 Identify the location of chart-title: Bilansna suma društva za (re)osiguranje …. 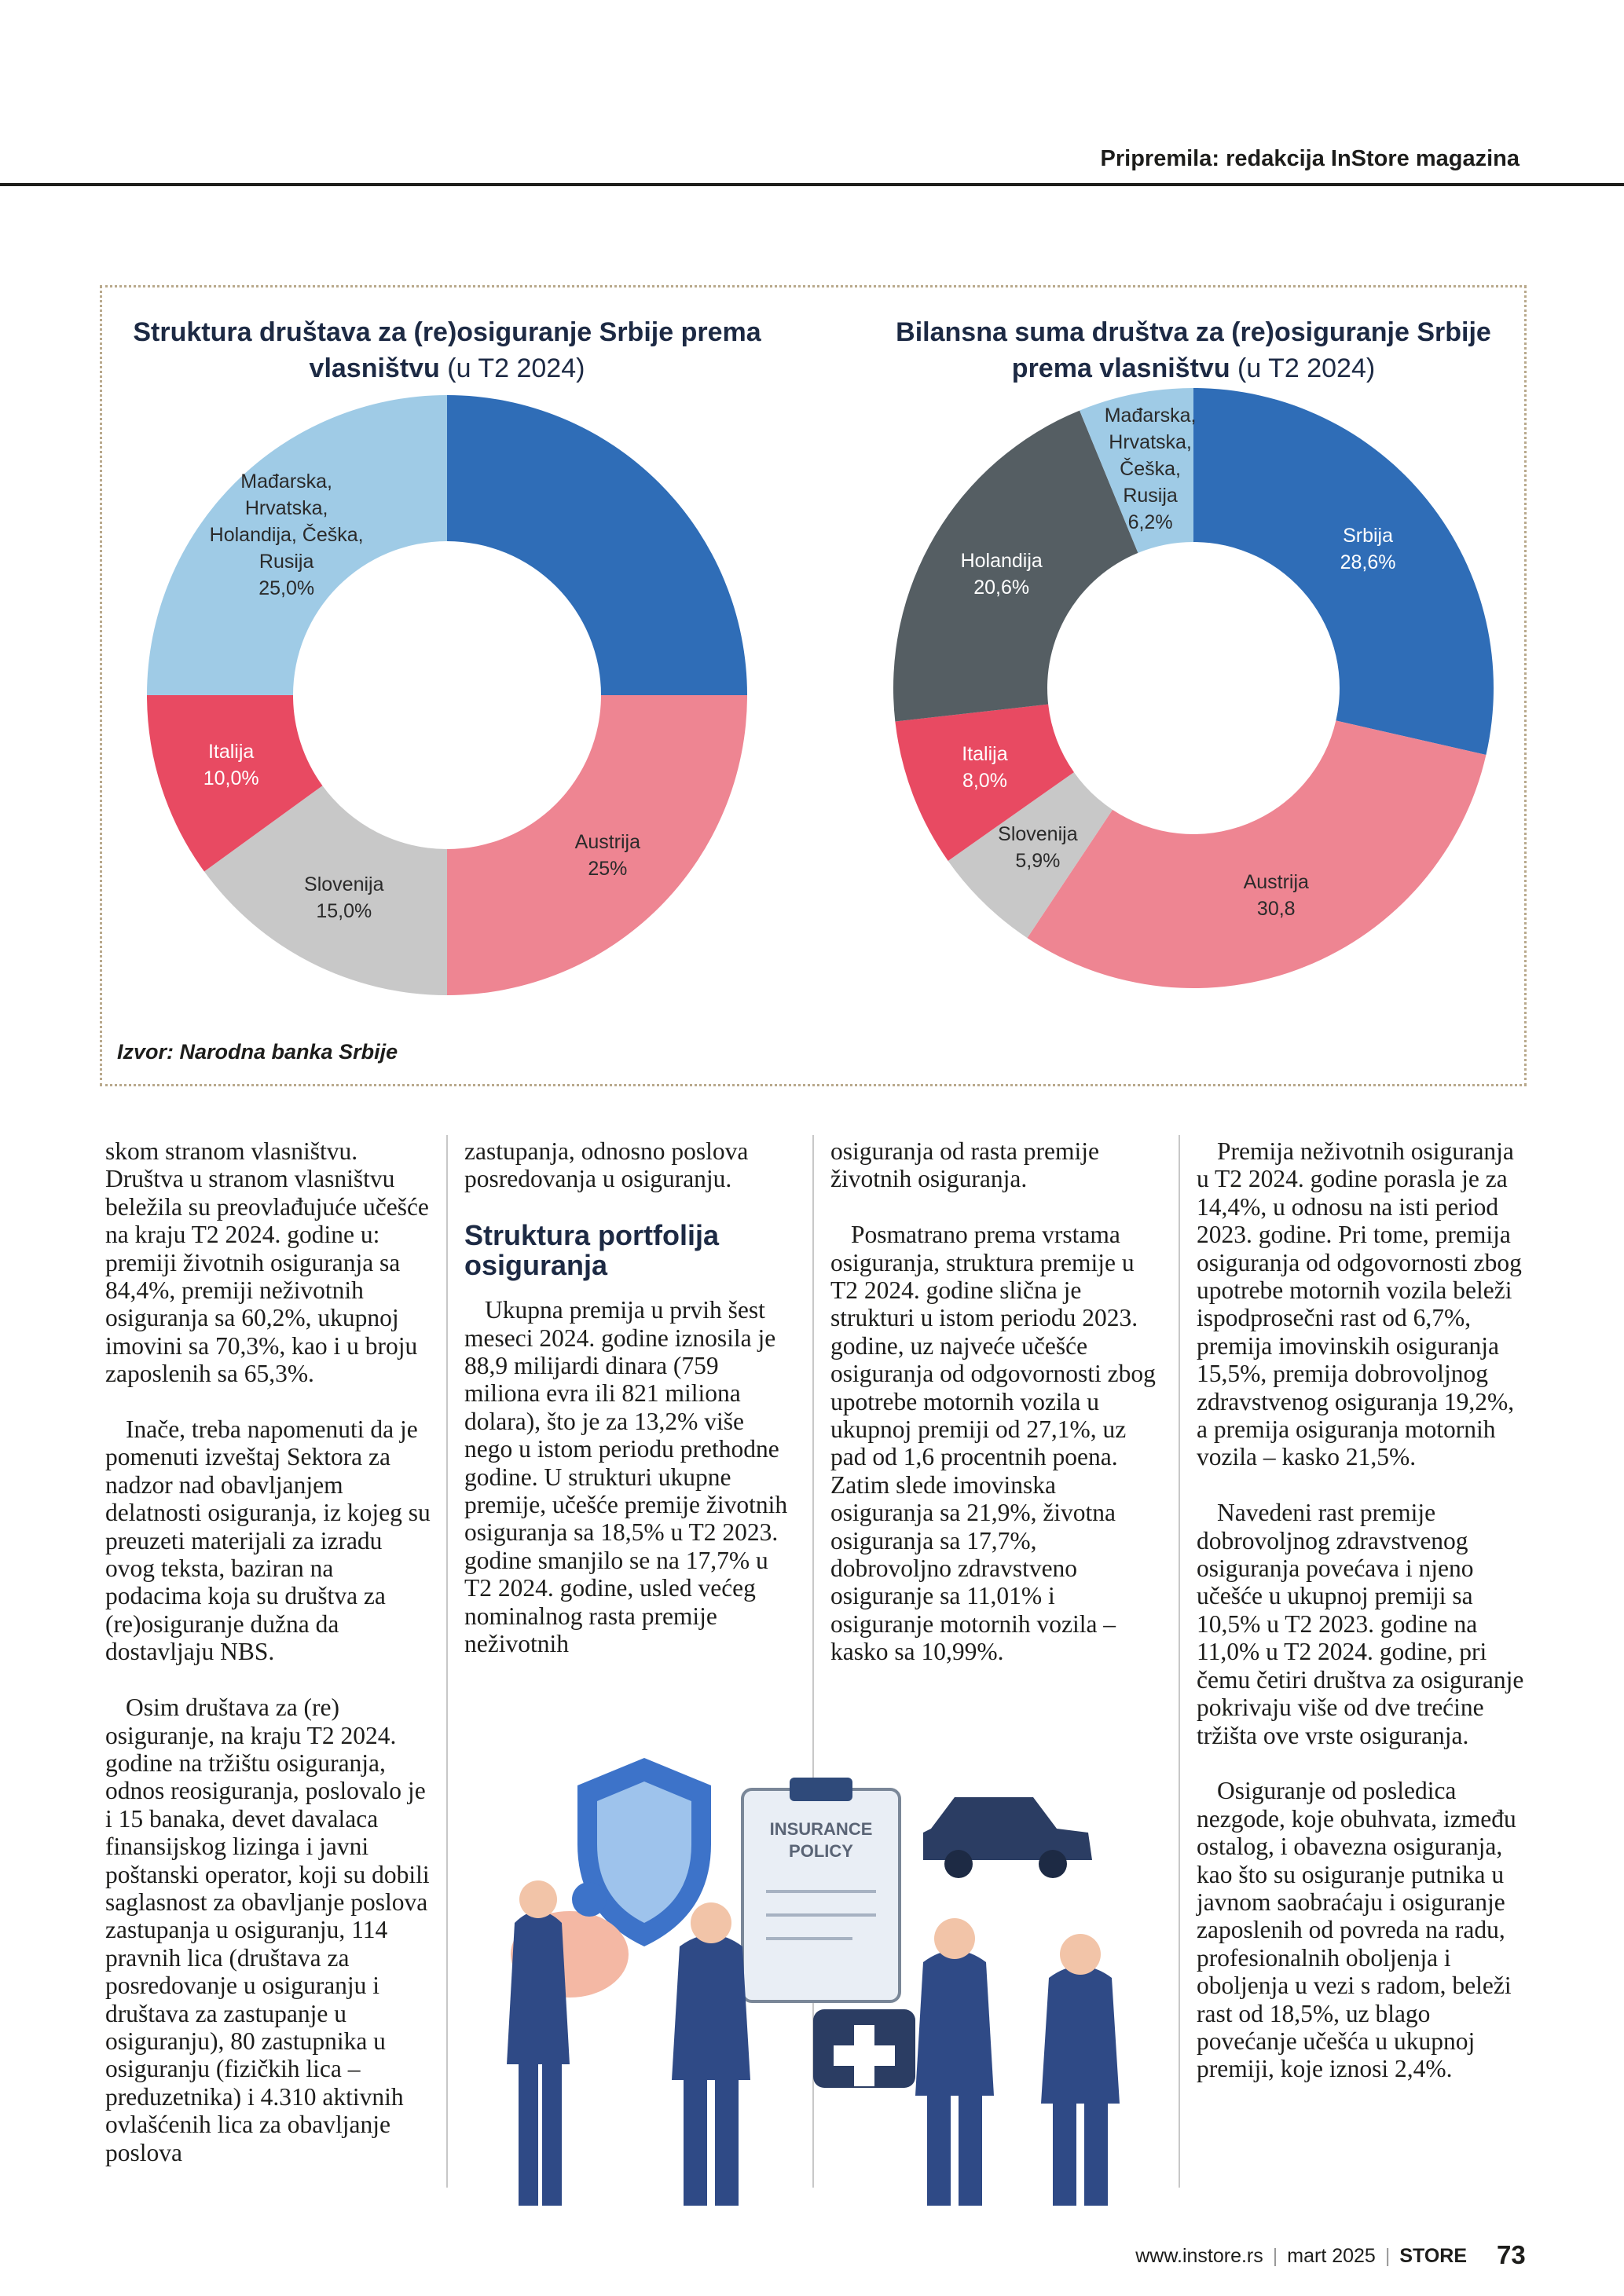
(1193, 350).